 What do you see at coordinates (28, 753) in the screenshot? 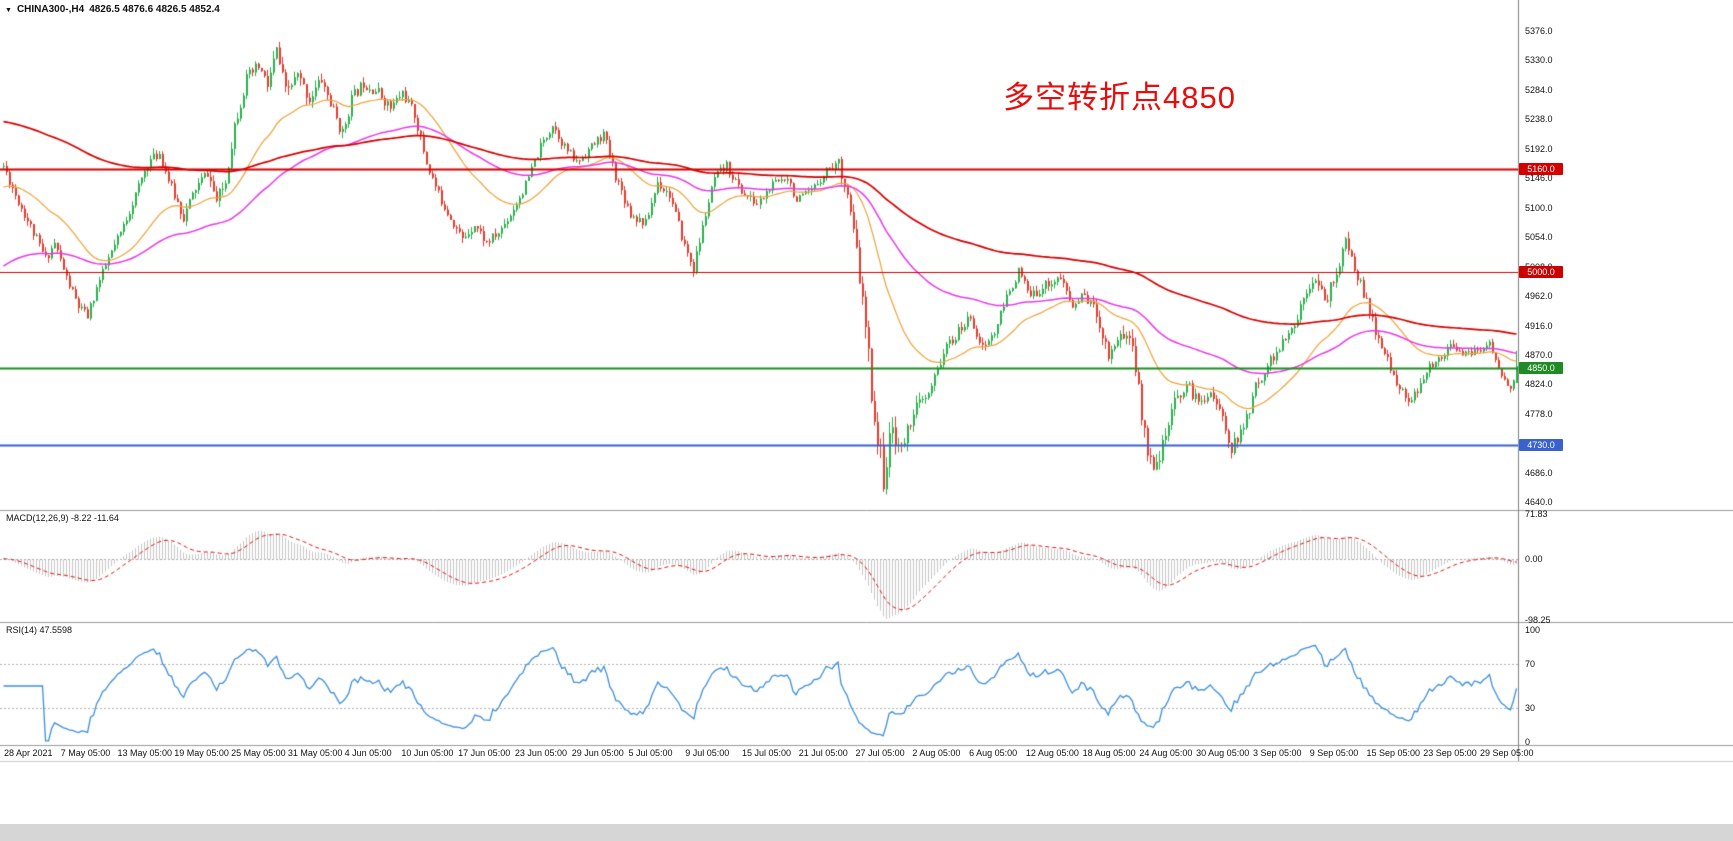
I see `date-label: 28 Apr 2021` at bounding box center [28, 753].